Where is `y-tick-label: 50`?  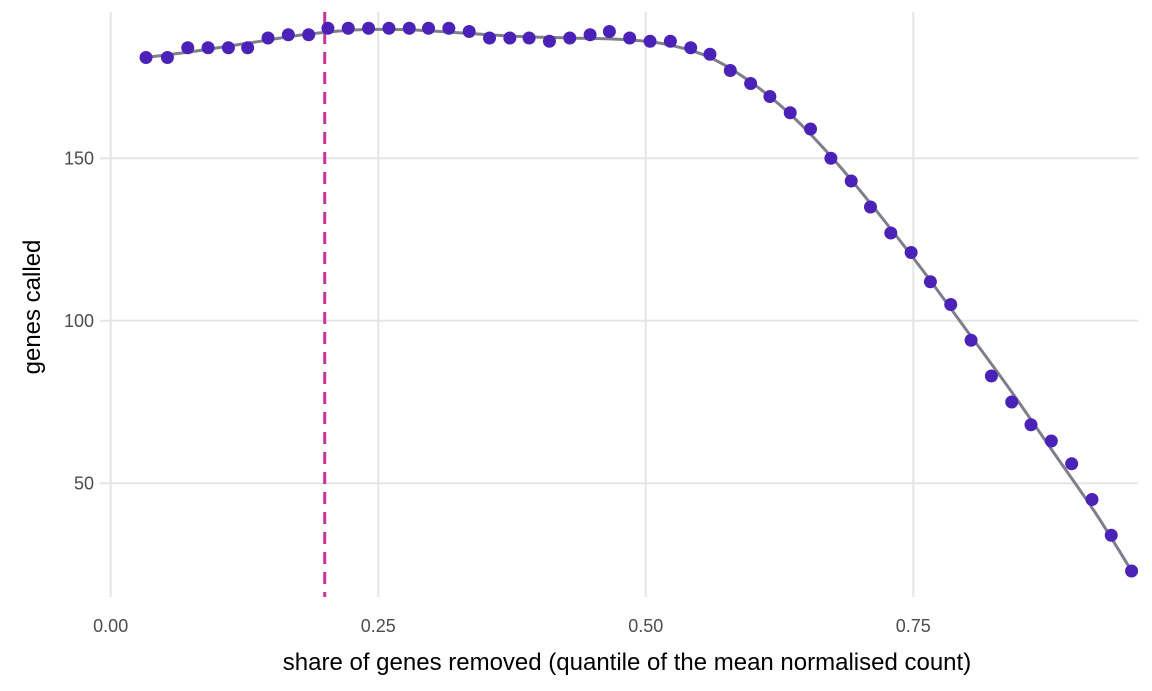 y-tick-label: 50 is located at coordinates (84, 483).